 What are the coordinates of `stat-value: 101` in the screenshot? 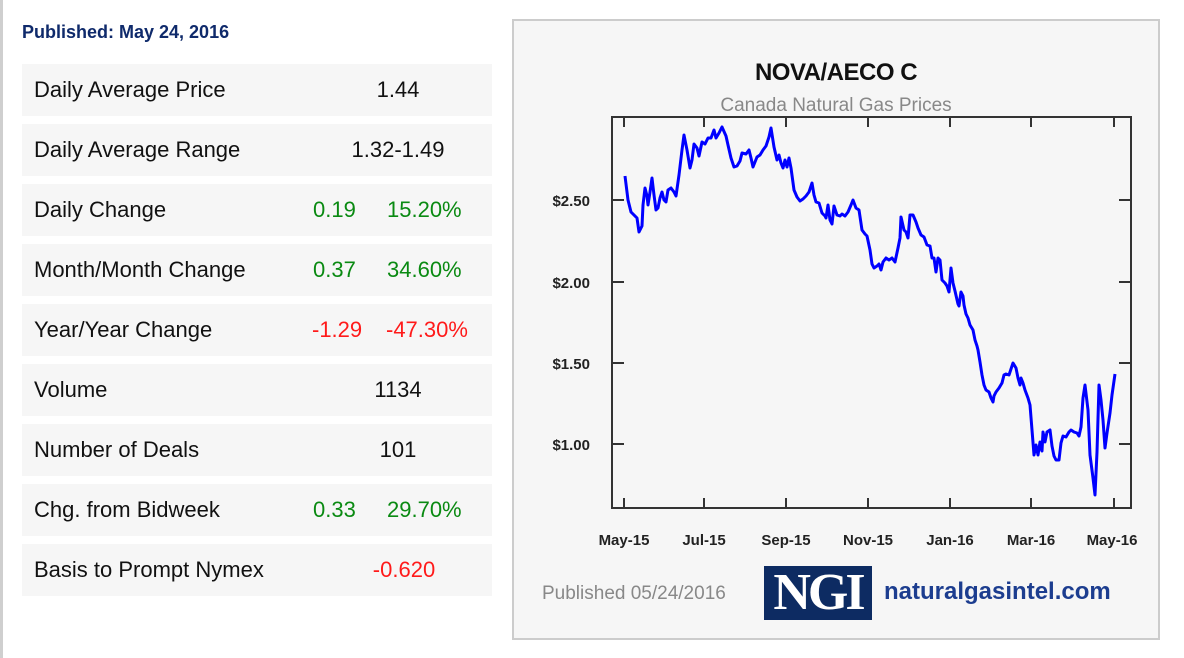 It's located at (398, 449).